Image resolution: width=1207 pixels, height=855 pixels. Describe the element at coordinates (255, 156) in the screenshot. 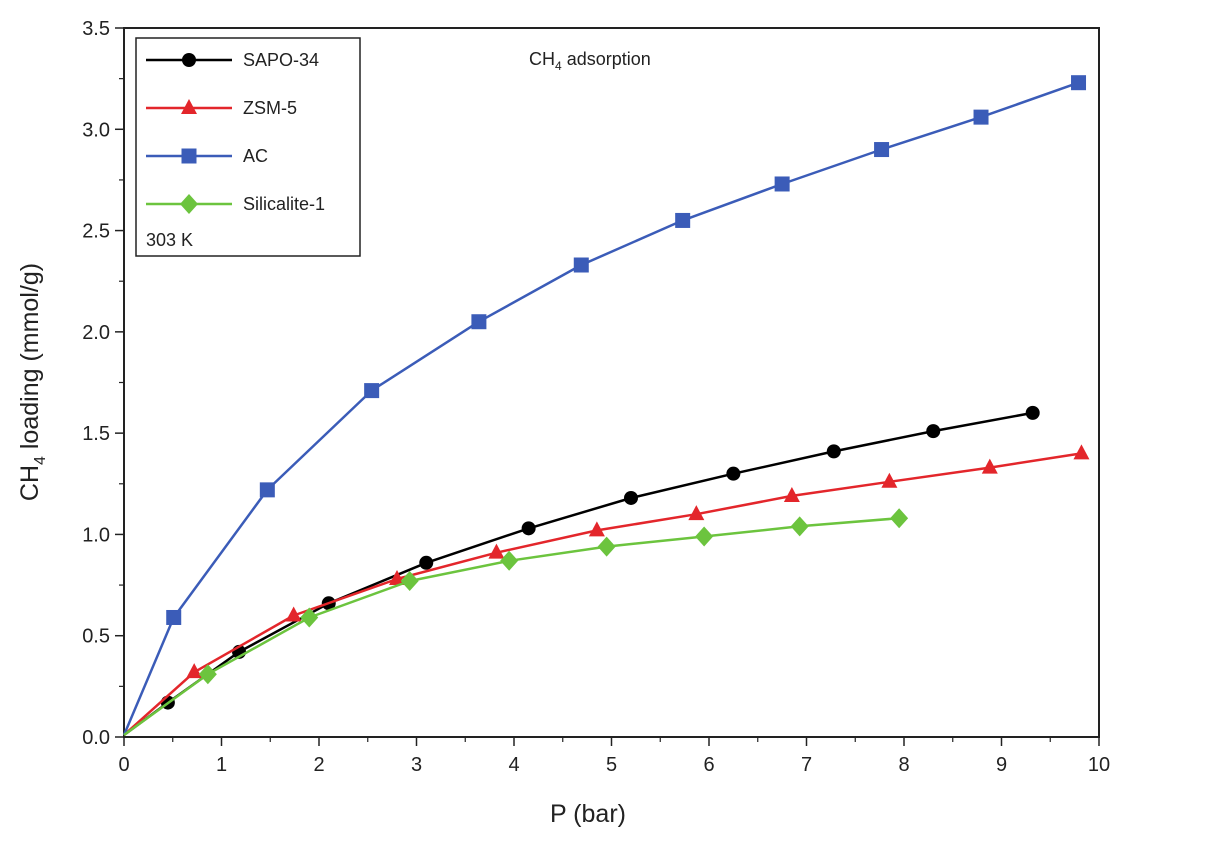

I see `legend-label: AC` at that location.